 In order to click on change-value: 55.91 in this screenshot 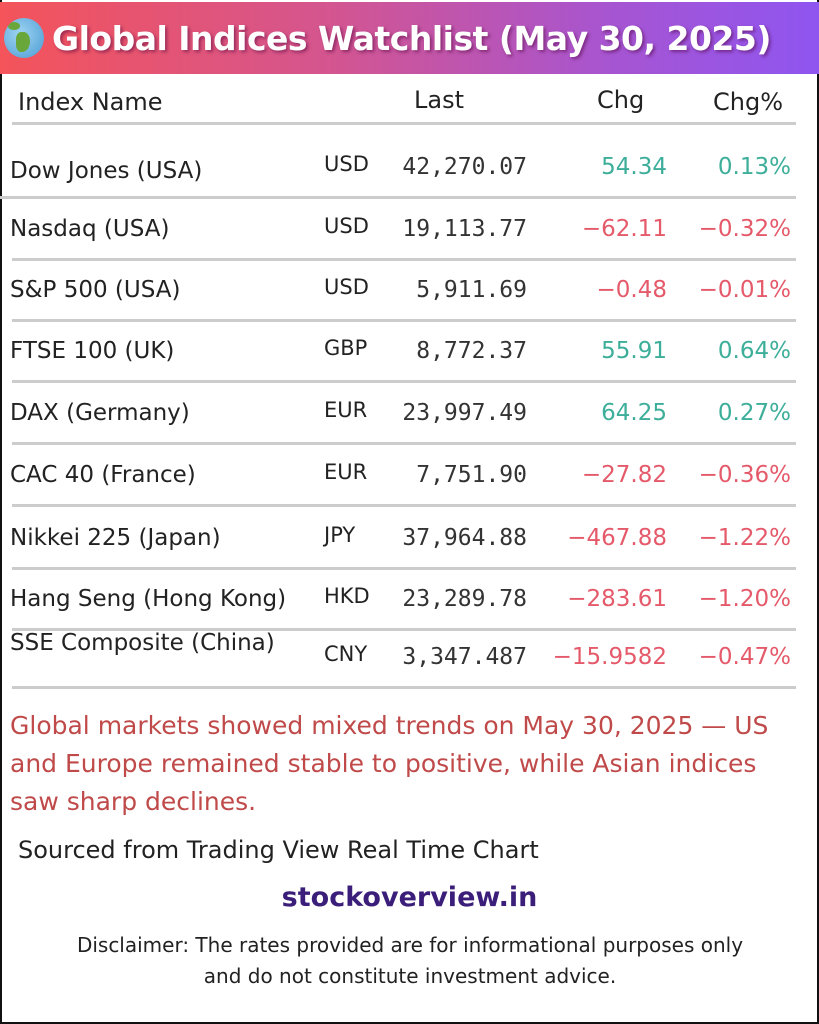, I will do `click(634, 351)`.